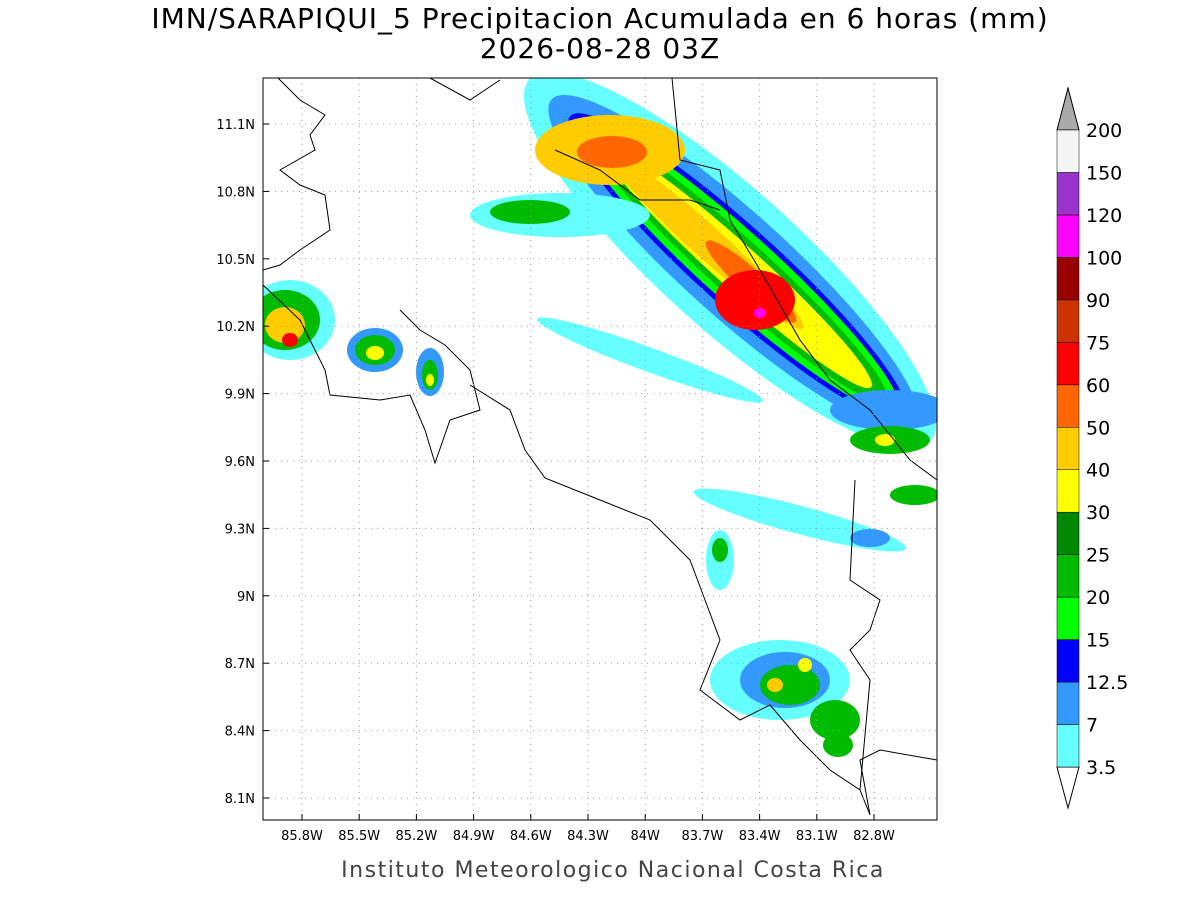 This screenshot has width=1200, height=900. What do you see at coordinates (359, 836) in the screenshot?
I see `lon-label: 85.5W` at bounding box center [359, 836].